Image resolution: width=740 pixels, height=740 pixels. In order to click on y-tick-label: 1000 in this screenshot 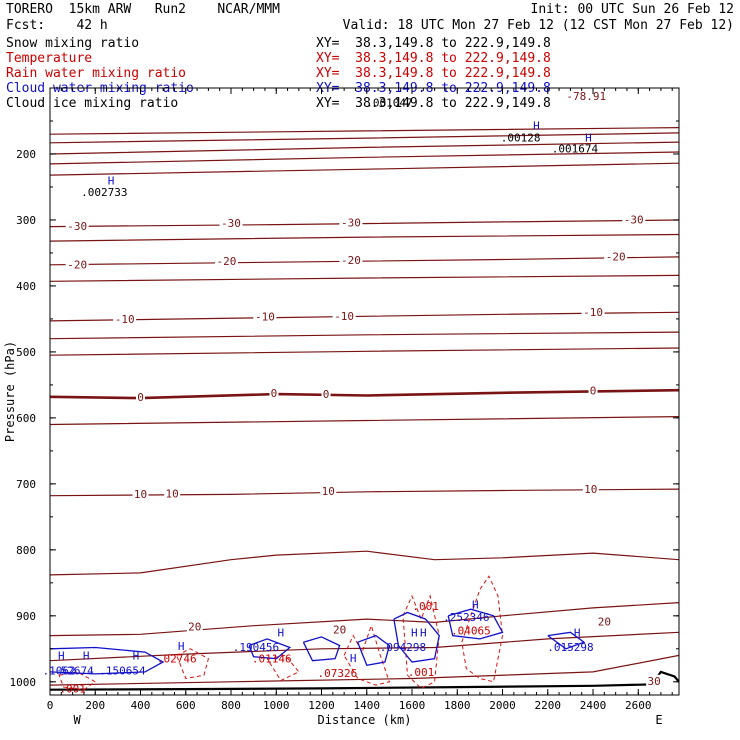, I will do `click(23, 682)`.